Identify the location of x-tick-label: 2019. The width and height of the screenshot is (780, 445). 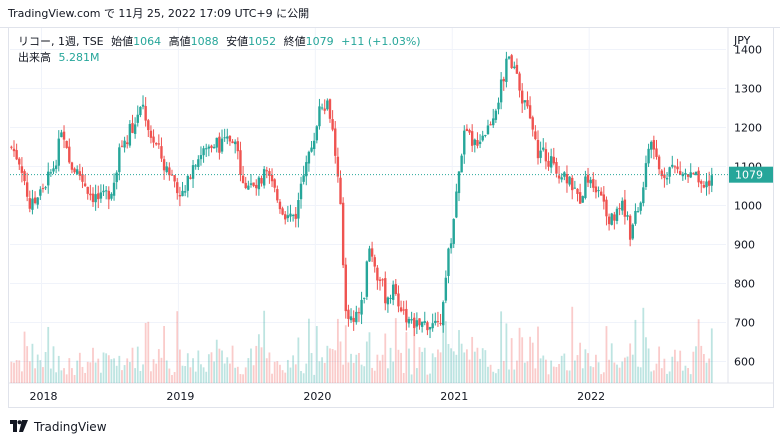
(180, 396).